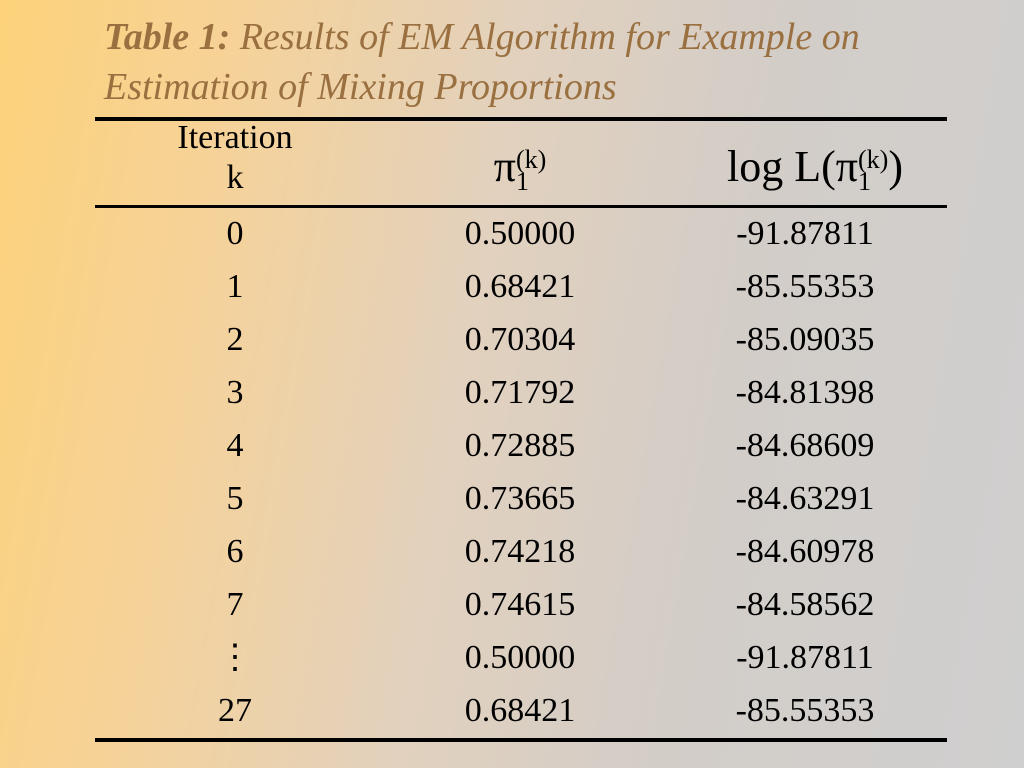  What do you see at coordinates (235, 339) in the screenshot?
I see `iteration-cell: 2` at bounding box center [235, 339].